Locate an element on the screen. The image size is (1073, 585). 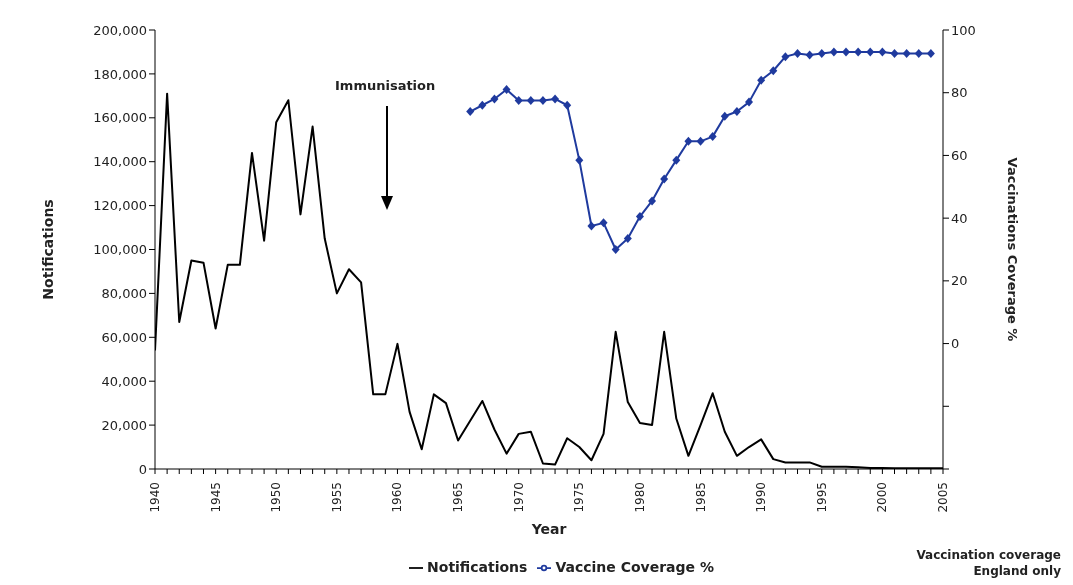
y2-tick-label: 100 is located at coordinates (963, 30).